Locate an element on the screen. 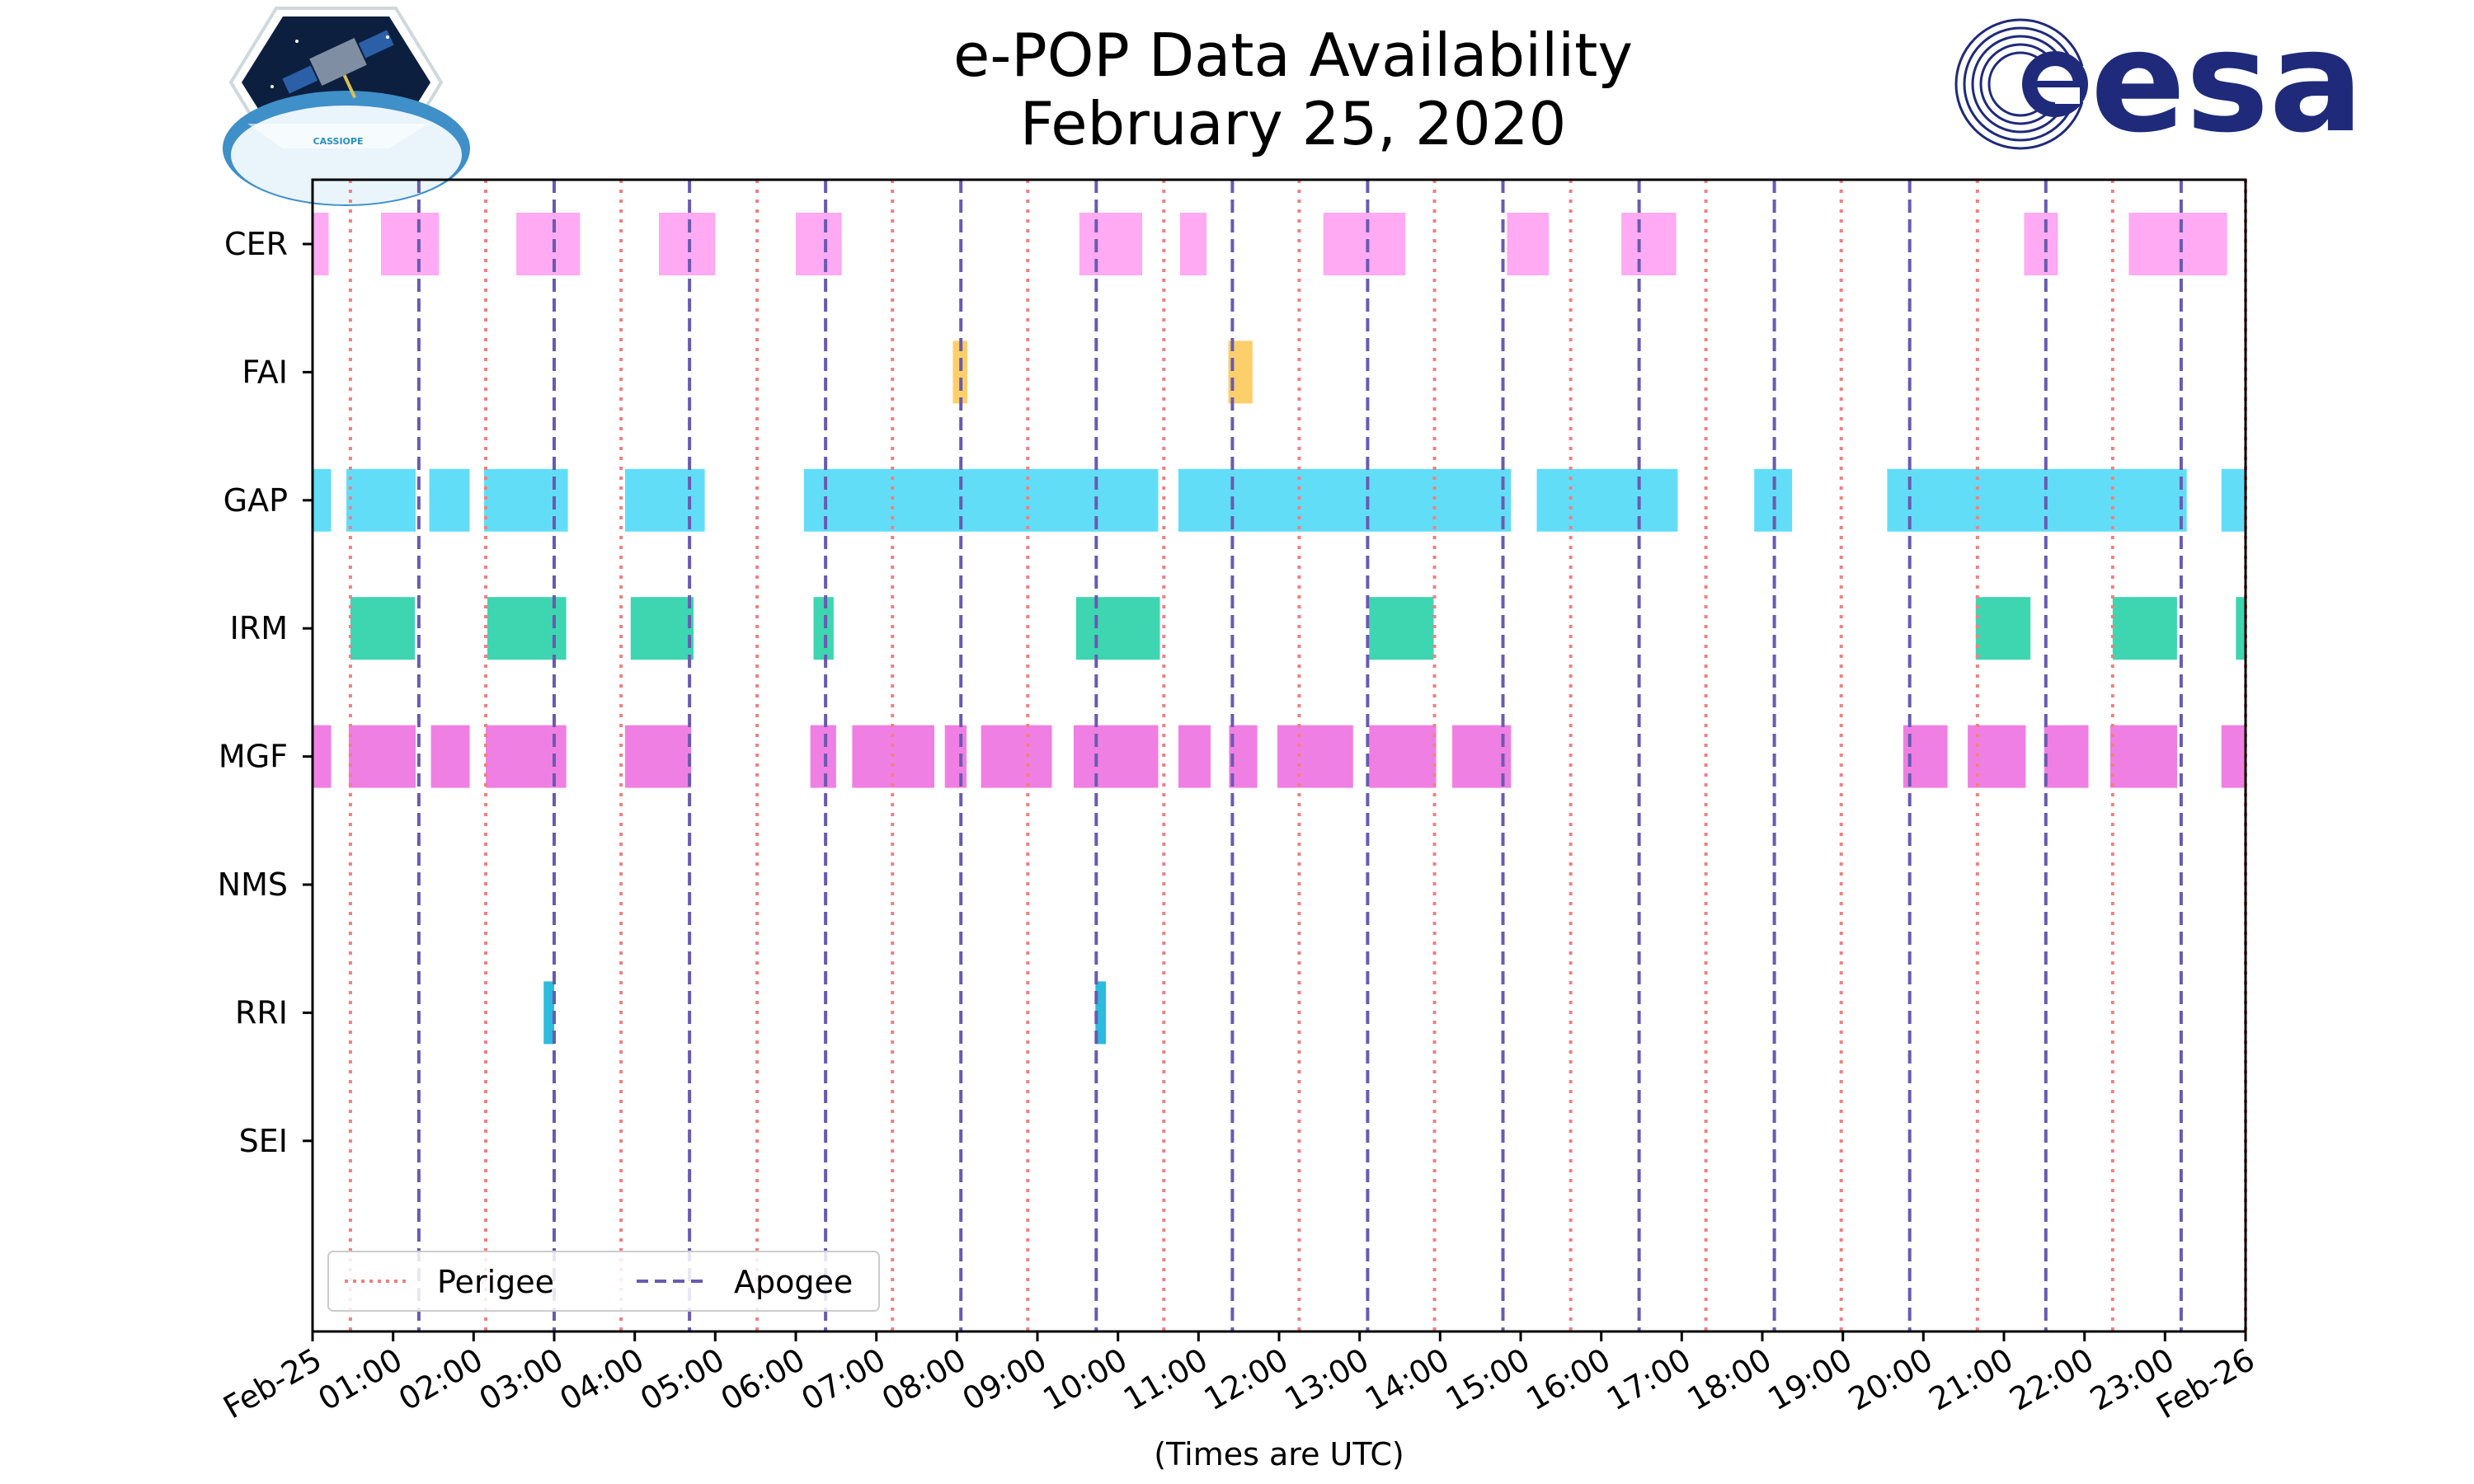 The height and width of the screenshot is (1484, 2474). x-tick-label-19: 19:00 is located at coordinates (1809, 1379).